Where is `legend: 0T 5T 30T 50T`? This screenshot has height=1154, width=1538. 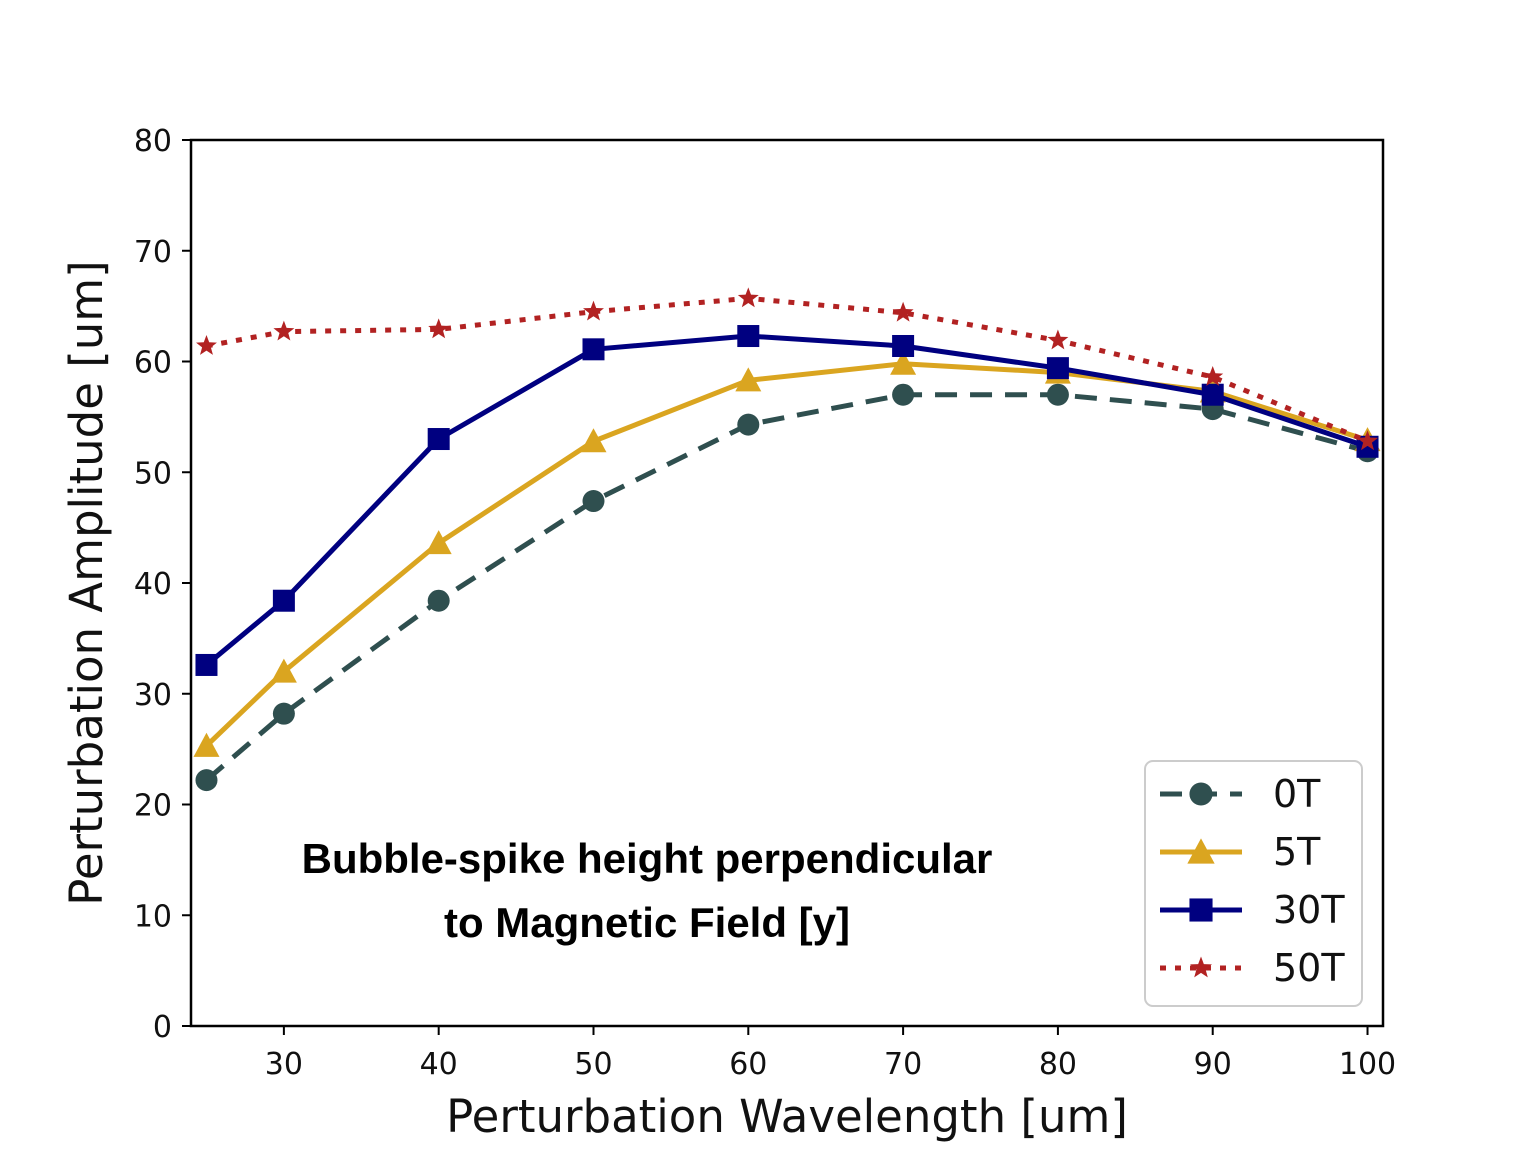 legend: 0T 5T 30T 50T is located at coordinates (1253, 883).